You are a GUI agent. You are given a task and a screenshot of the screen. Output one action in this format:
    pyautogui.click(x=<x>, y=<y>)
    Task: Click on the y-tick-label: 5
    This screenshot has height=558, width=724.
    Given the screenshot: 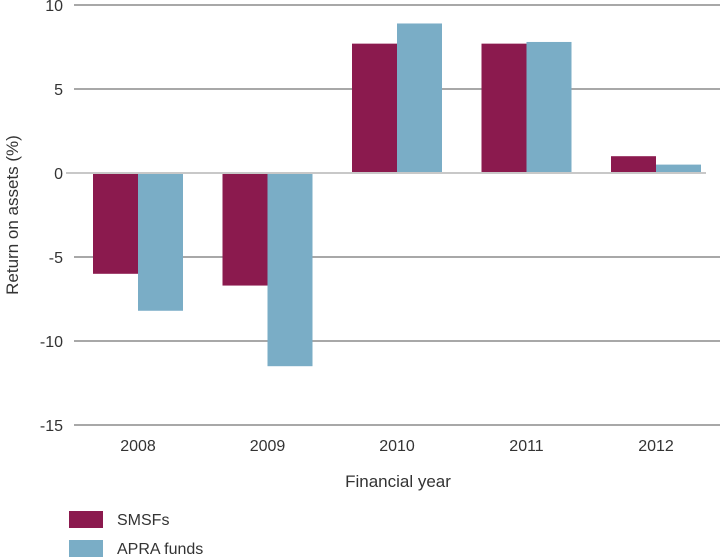 What is the action you would take?
    pyautogui.click(x=58, y=90)
    